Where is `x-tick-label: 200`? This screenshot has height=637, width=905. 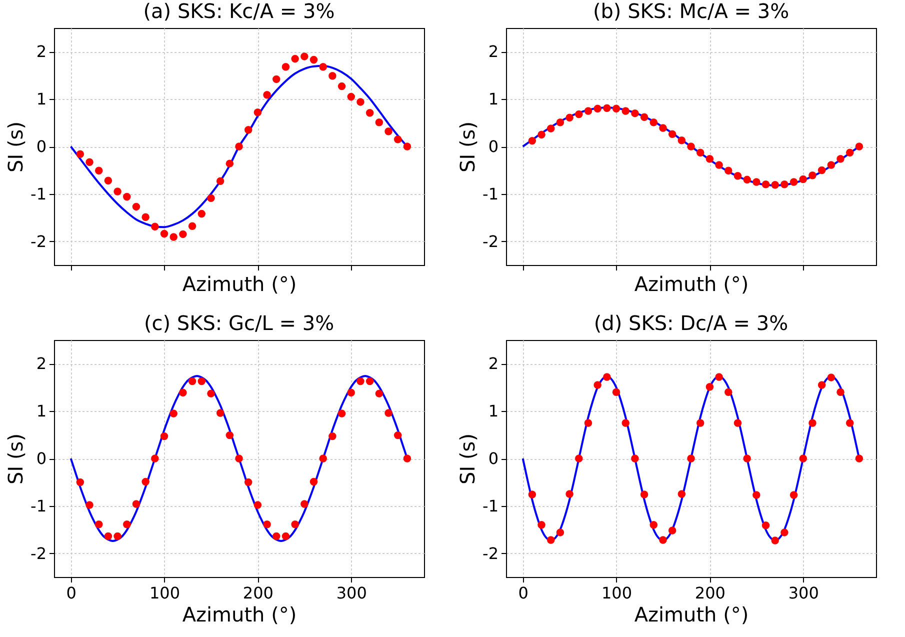 x-tick-label: 200 is located at coordinates (258, 593).